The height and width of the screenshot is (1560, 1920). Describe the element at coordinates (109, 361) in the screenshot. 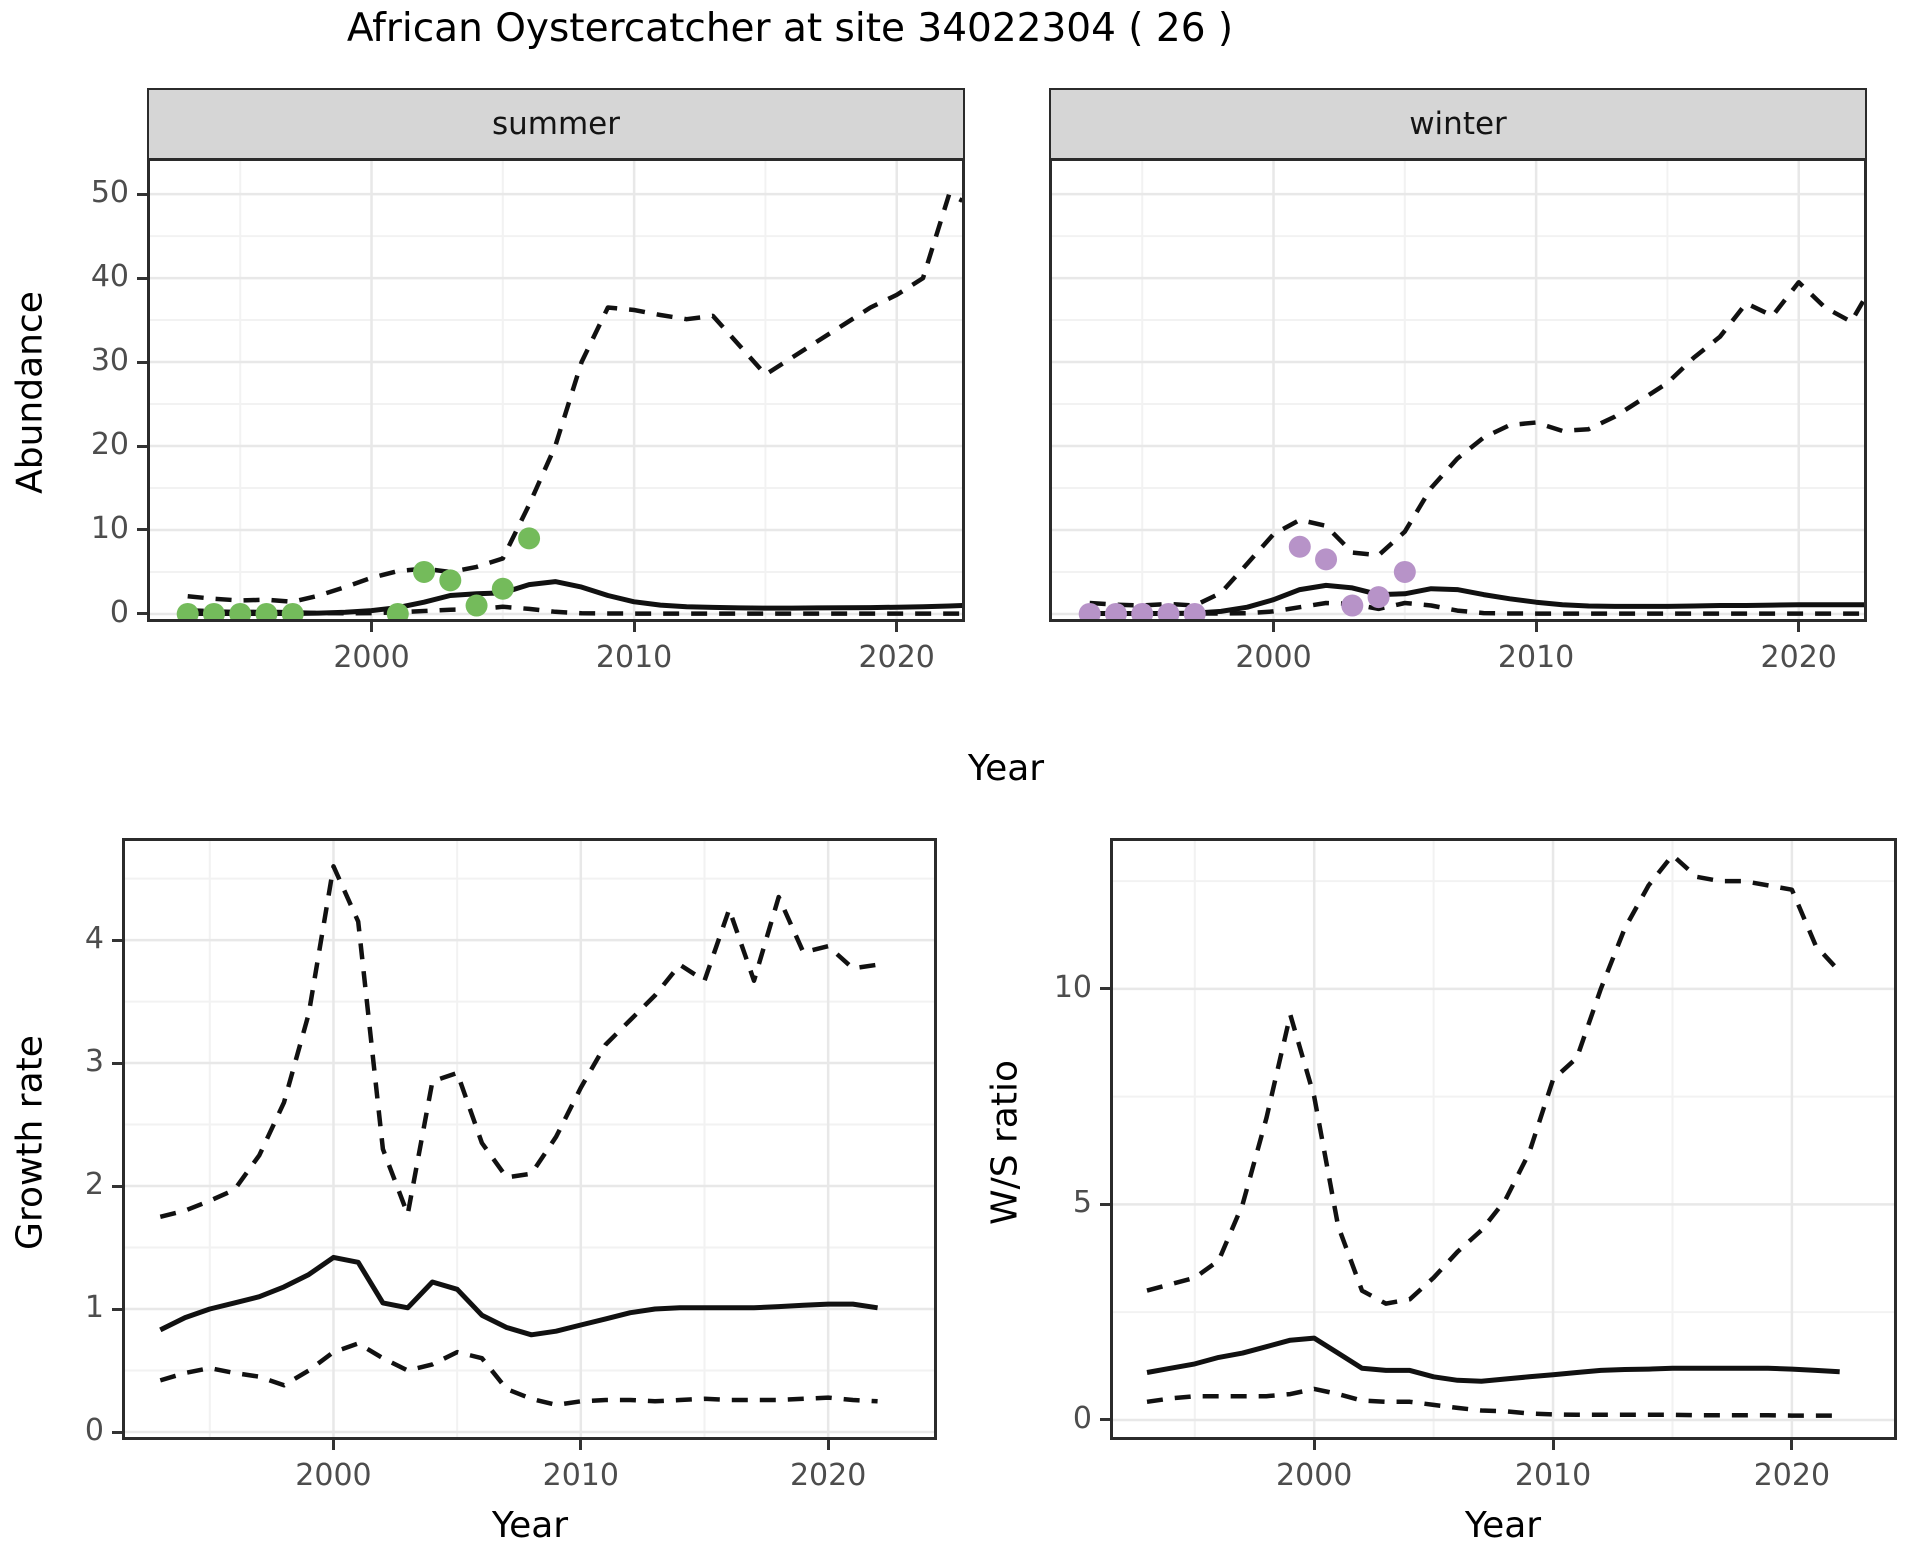

I see `y-axis-tick-label: 30` at that location.